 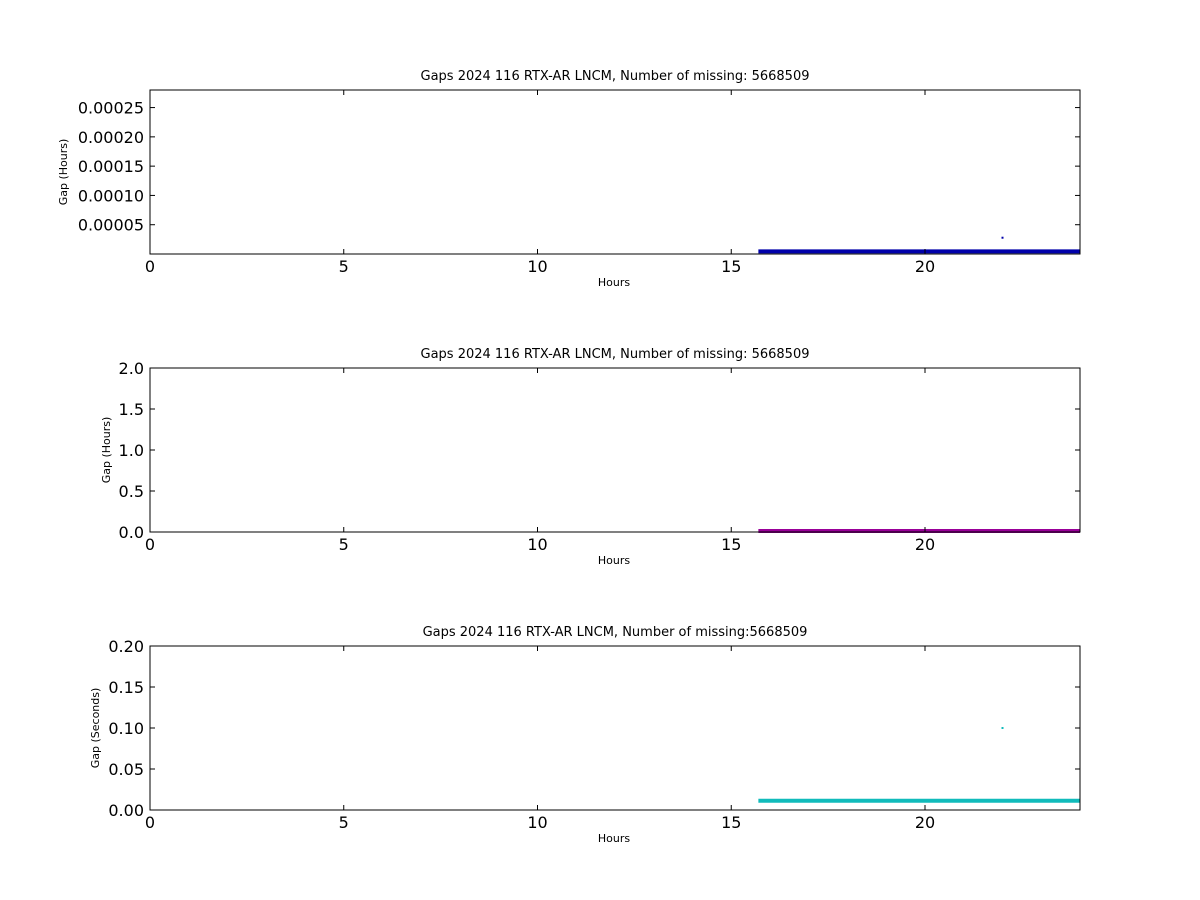 What do you see at coordinates (150, 822) in the screenshot?
I see `subplot-3-xtick-label: 0` at bounding box center [150, 822].